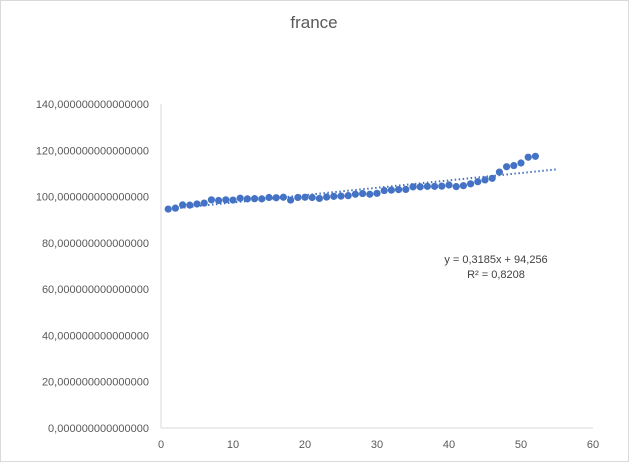 Image resolution: width=629 pixels, height=462 pixels. I want to click on x-tick-label: 50, so click(521, 445).